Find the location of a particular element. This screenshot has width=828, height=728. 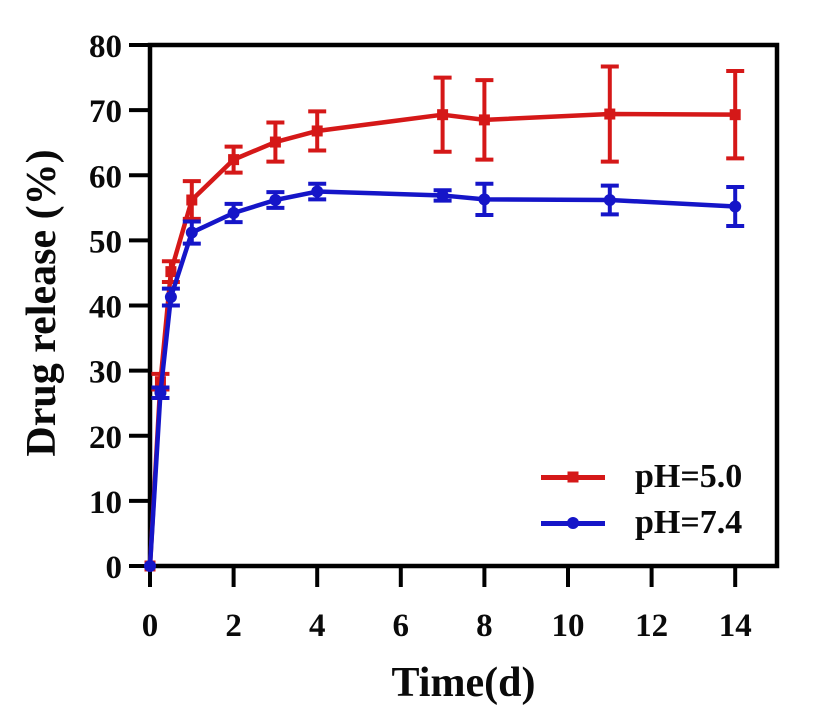

x-tick-label: 10 is located at coordinates (568, 626).